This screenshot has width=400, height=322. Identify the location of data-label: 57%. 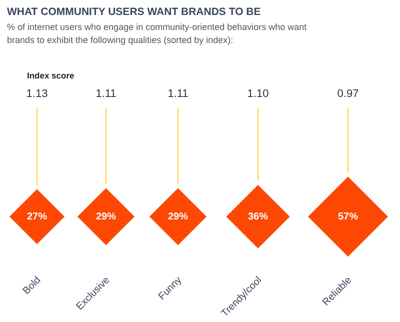
(348, 216).